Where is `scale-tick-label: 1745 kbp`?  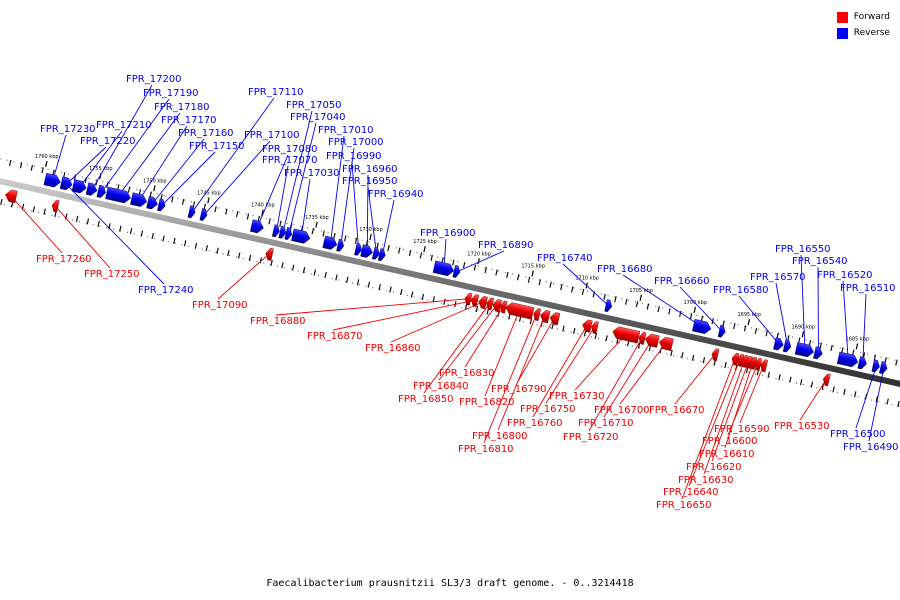
scale-tick-label: 1745 kbp is located at coordinates (209, 193).